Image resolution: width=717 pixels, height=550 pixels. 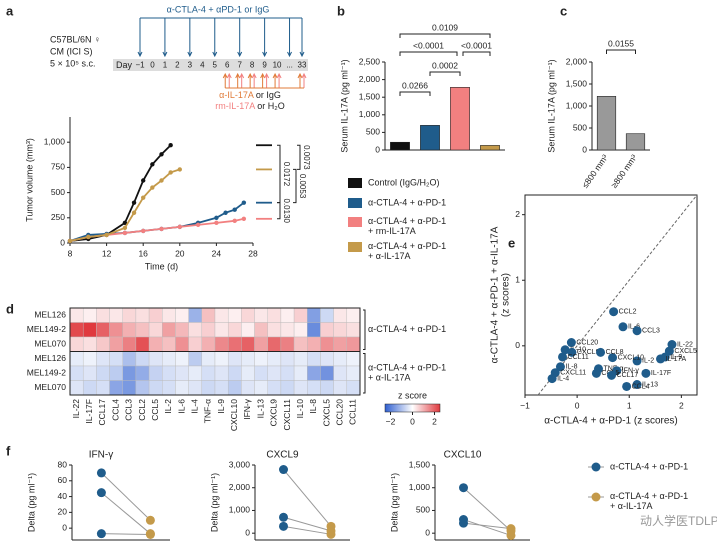 I want to click on y-tick-label: 2,000, so click(x=240, y=487).